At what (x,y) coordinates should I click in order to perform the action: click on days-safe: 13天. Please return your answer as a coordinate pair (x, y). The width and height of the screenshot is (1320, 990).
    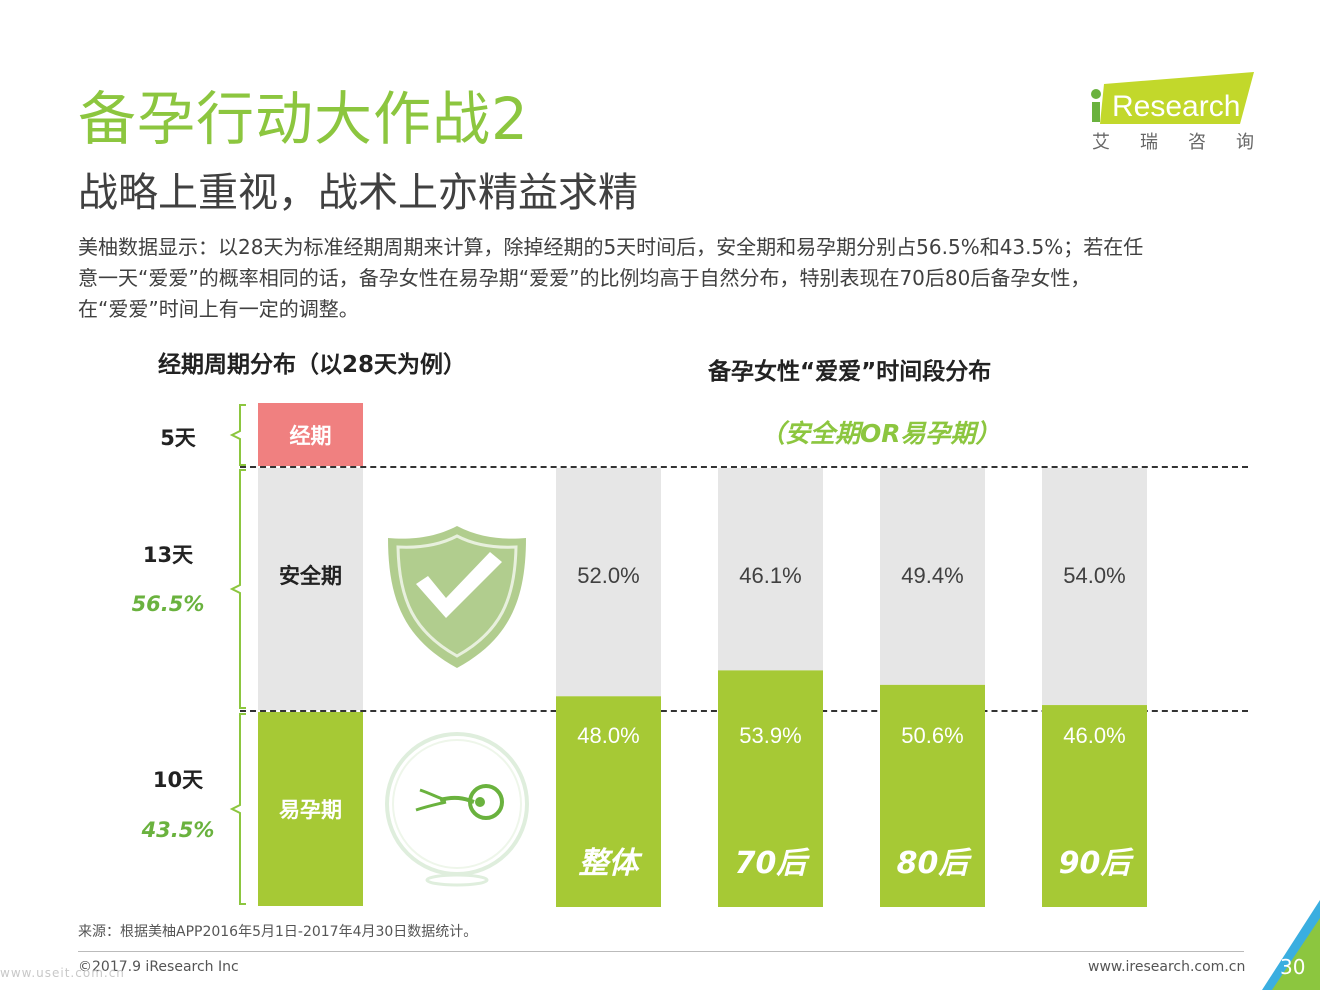
    Looking at the image, I should click on (168, 555).